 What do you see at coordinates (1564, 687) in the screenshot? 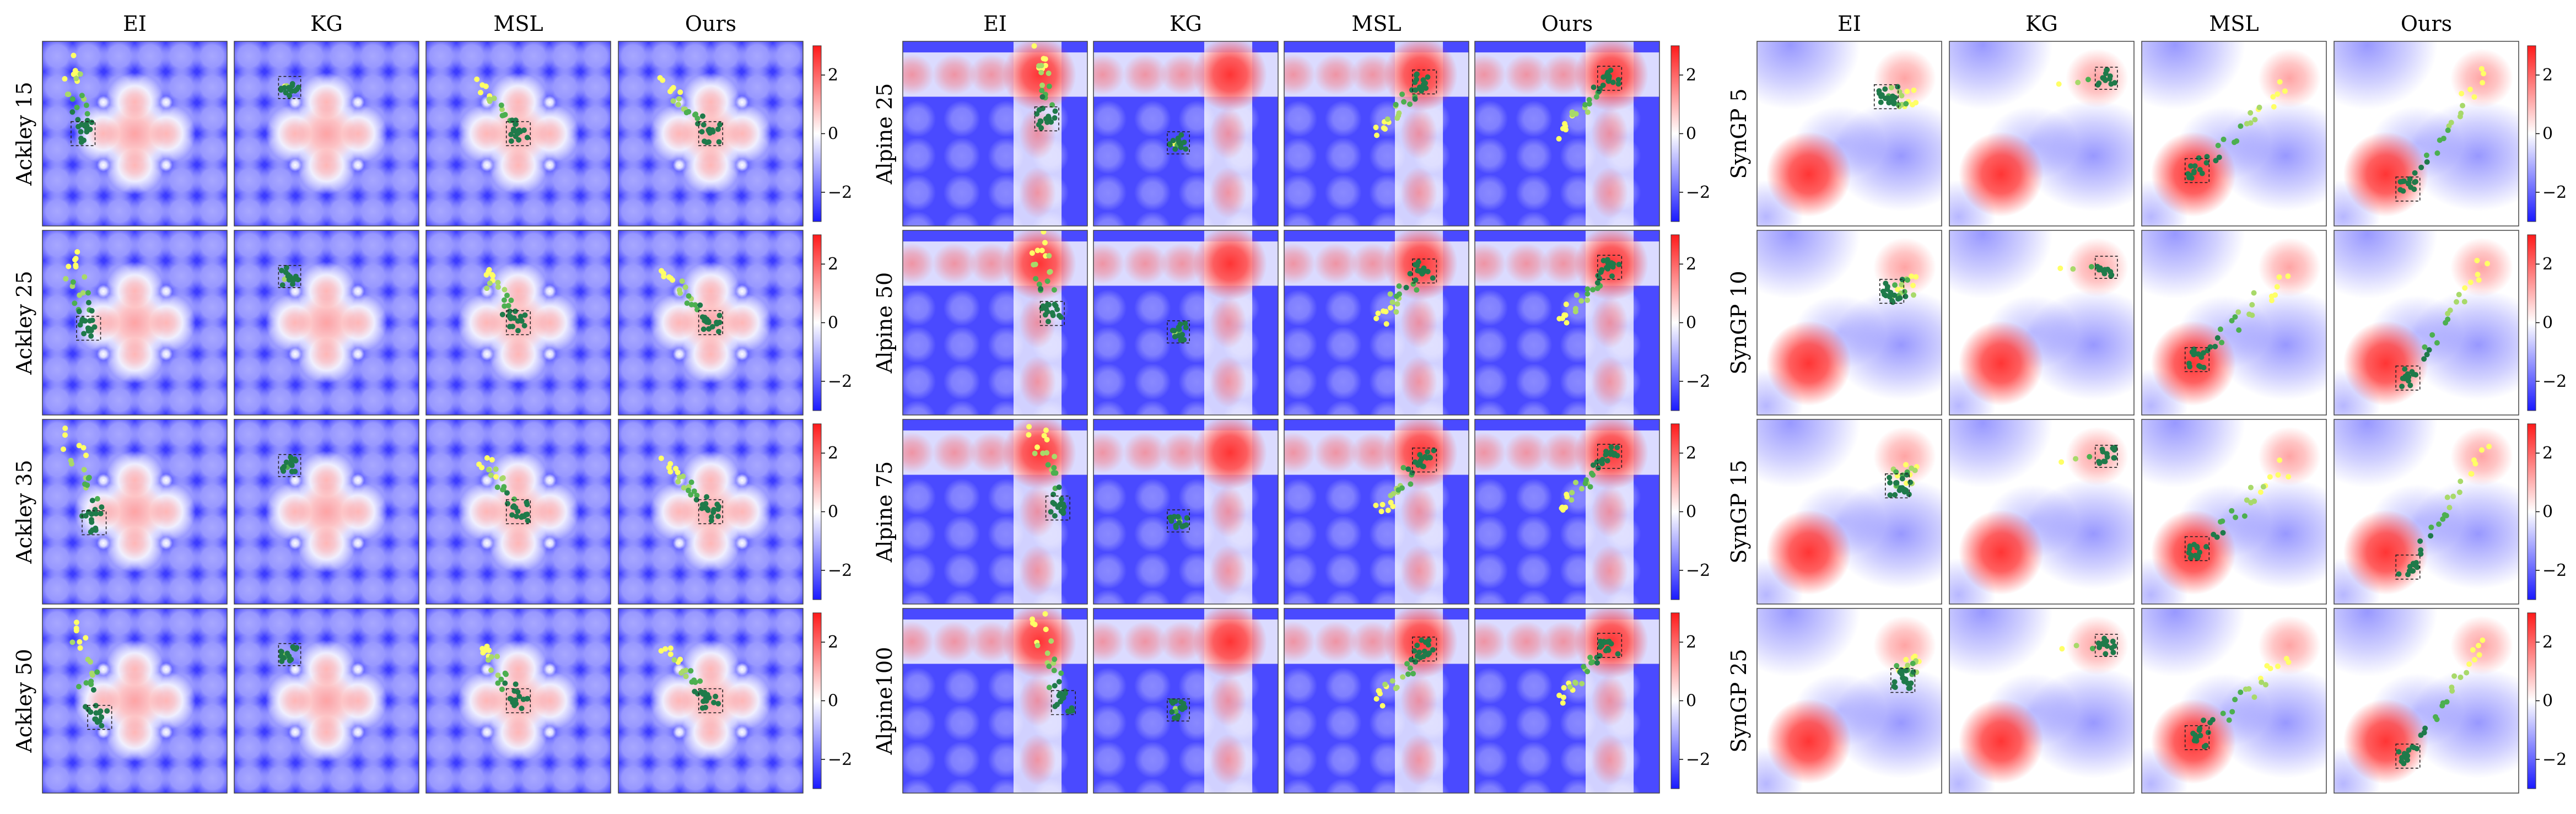
I see `panel-alpine-r3-c3-sample-point` at bounding box center [1564, 687].